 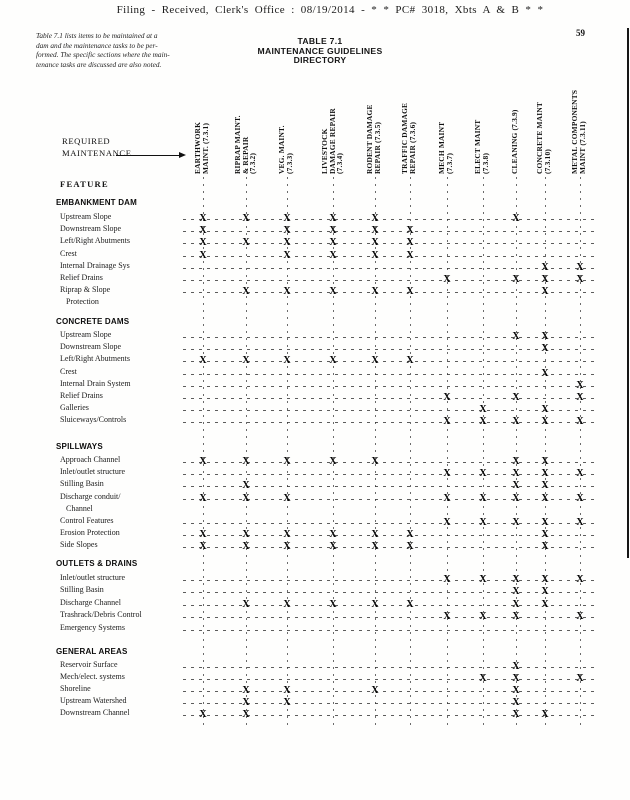 What do you see at coordinates (81, 277) in the screenshot?
I see `row-label: Relief Drains` at bounding box center [81, 277].